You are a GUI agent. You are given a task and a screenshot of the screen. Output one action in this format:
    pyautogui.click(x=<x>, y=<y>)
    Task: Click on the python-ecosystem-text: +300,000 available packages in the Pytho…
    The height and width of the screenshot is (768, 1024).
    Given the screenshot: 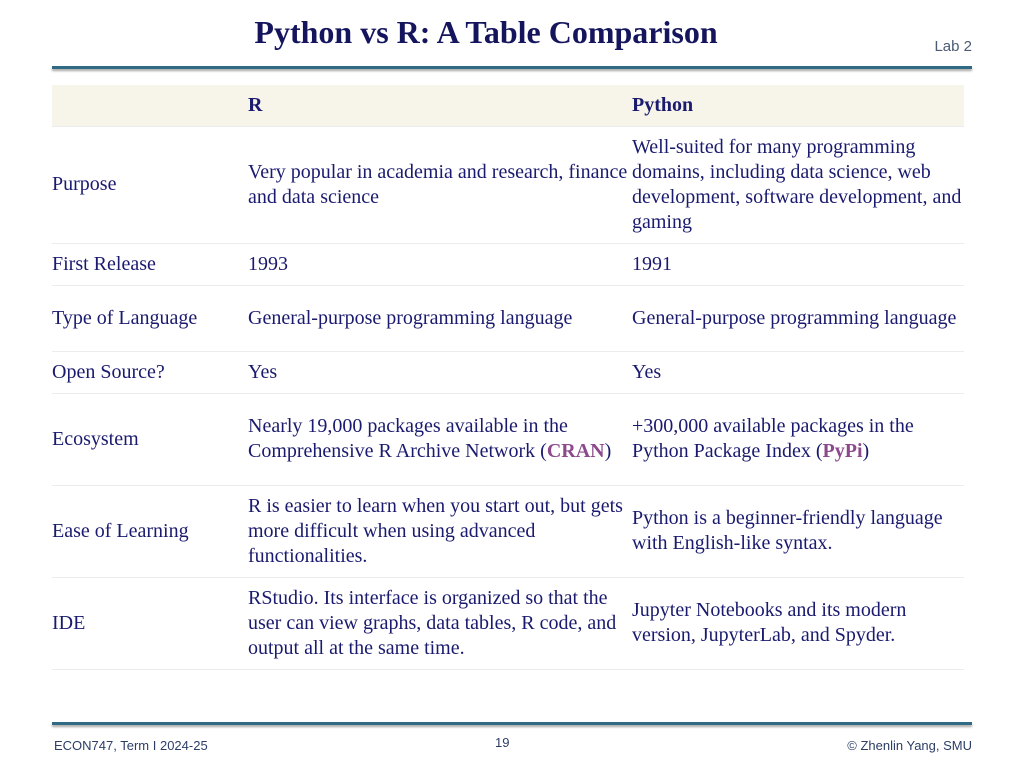 What is the action you would take?
    pyautogui.click(x=773, y=438)
    